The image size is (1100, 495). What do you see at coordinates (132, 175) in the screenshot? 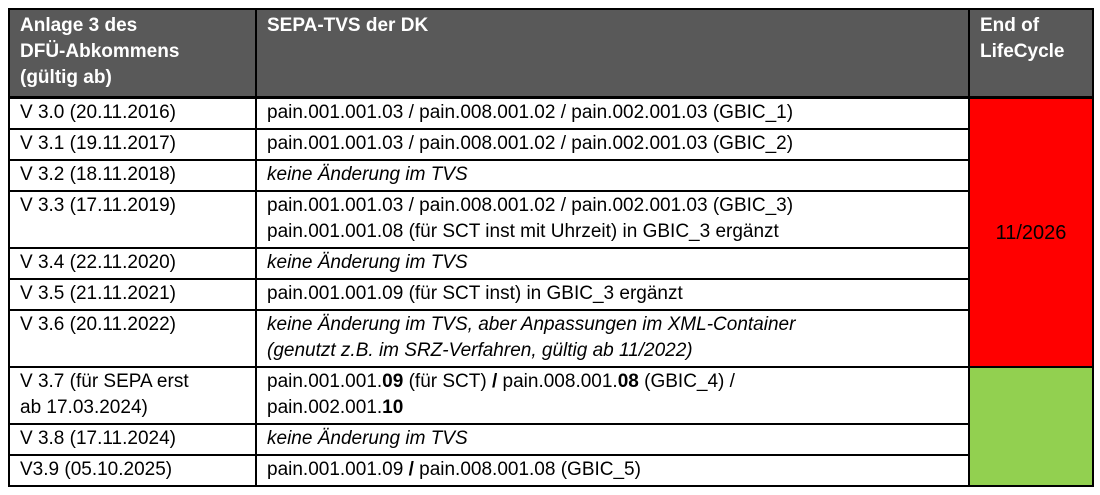
I see `version-cell: V 3.2 (18.11.2018)` at bounding box center [132, 175].